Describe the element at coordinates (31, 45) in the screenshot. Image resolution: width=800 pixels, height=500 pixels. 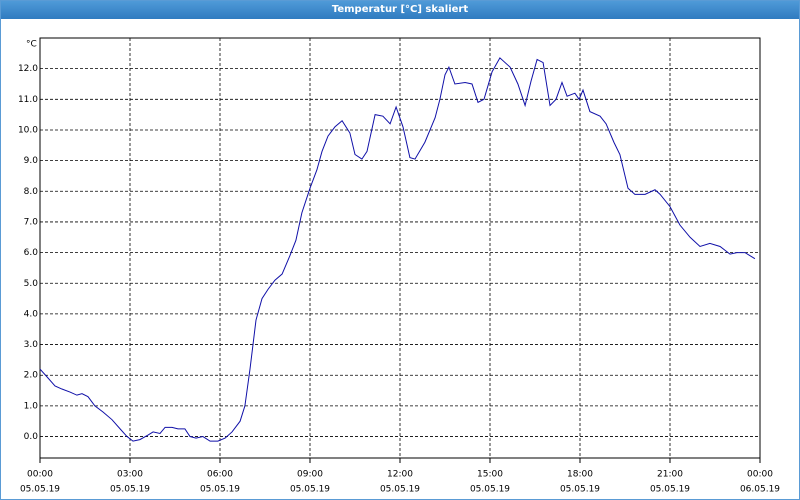
I see `y-axis-label: °C` at that location.